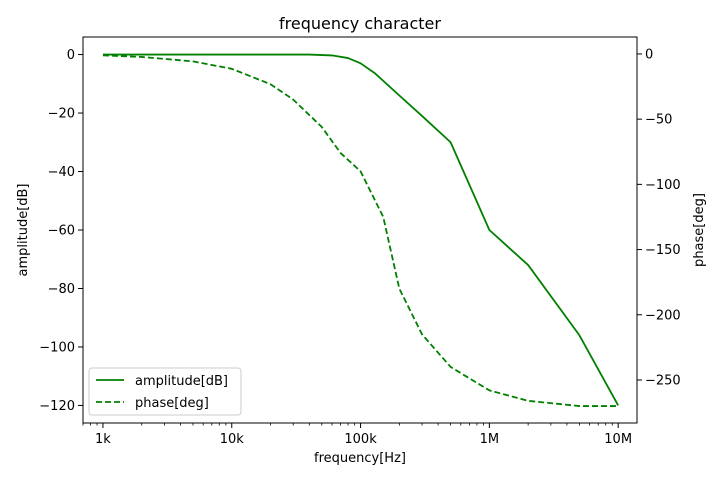 This screenshot has height=480, width=720. Describe the element at coordinates (618, 439) in the screenshot. I see `x-tick-label: 10M` at that location.